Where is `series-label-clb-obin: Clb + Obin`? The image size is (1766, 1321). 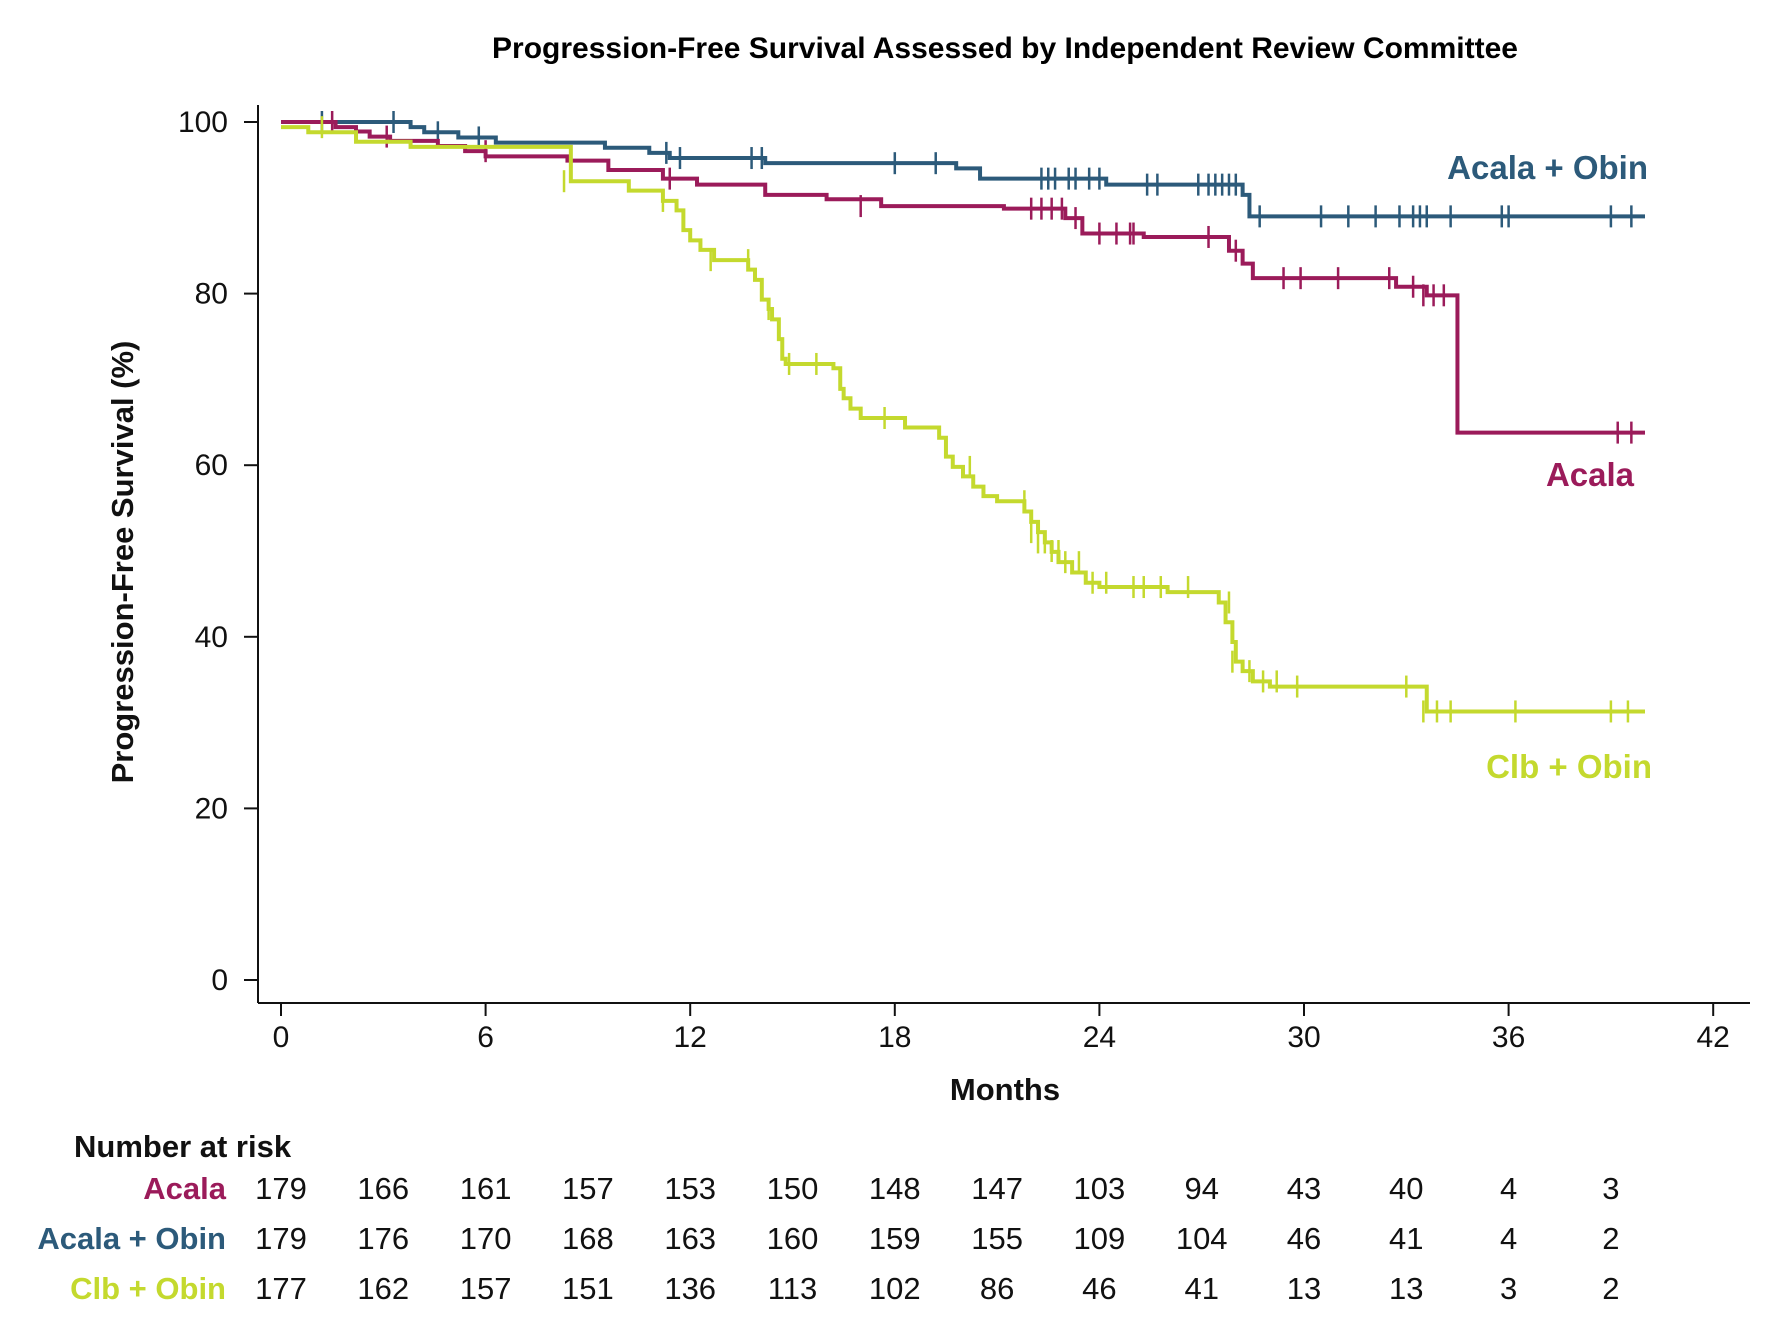
series-label-clb-obin: Clb + Obin is located at coordinates (1569, 766).